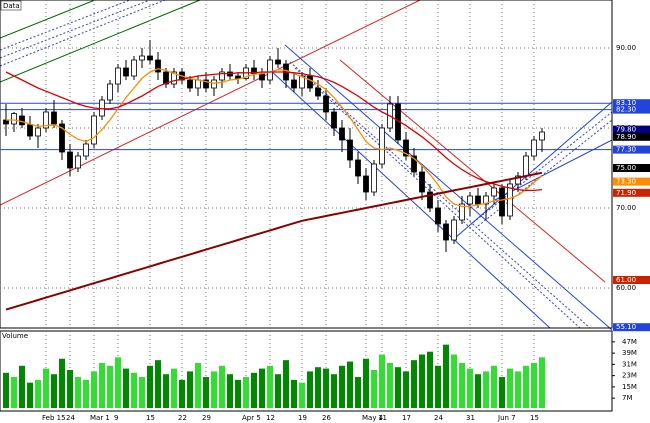  What do you see at coordinates (629, 387) in the screenshot?
I see `y-tick-label: 15M` at bounding box center [629, 387].